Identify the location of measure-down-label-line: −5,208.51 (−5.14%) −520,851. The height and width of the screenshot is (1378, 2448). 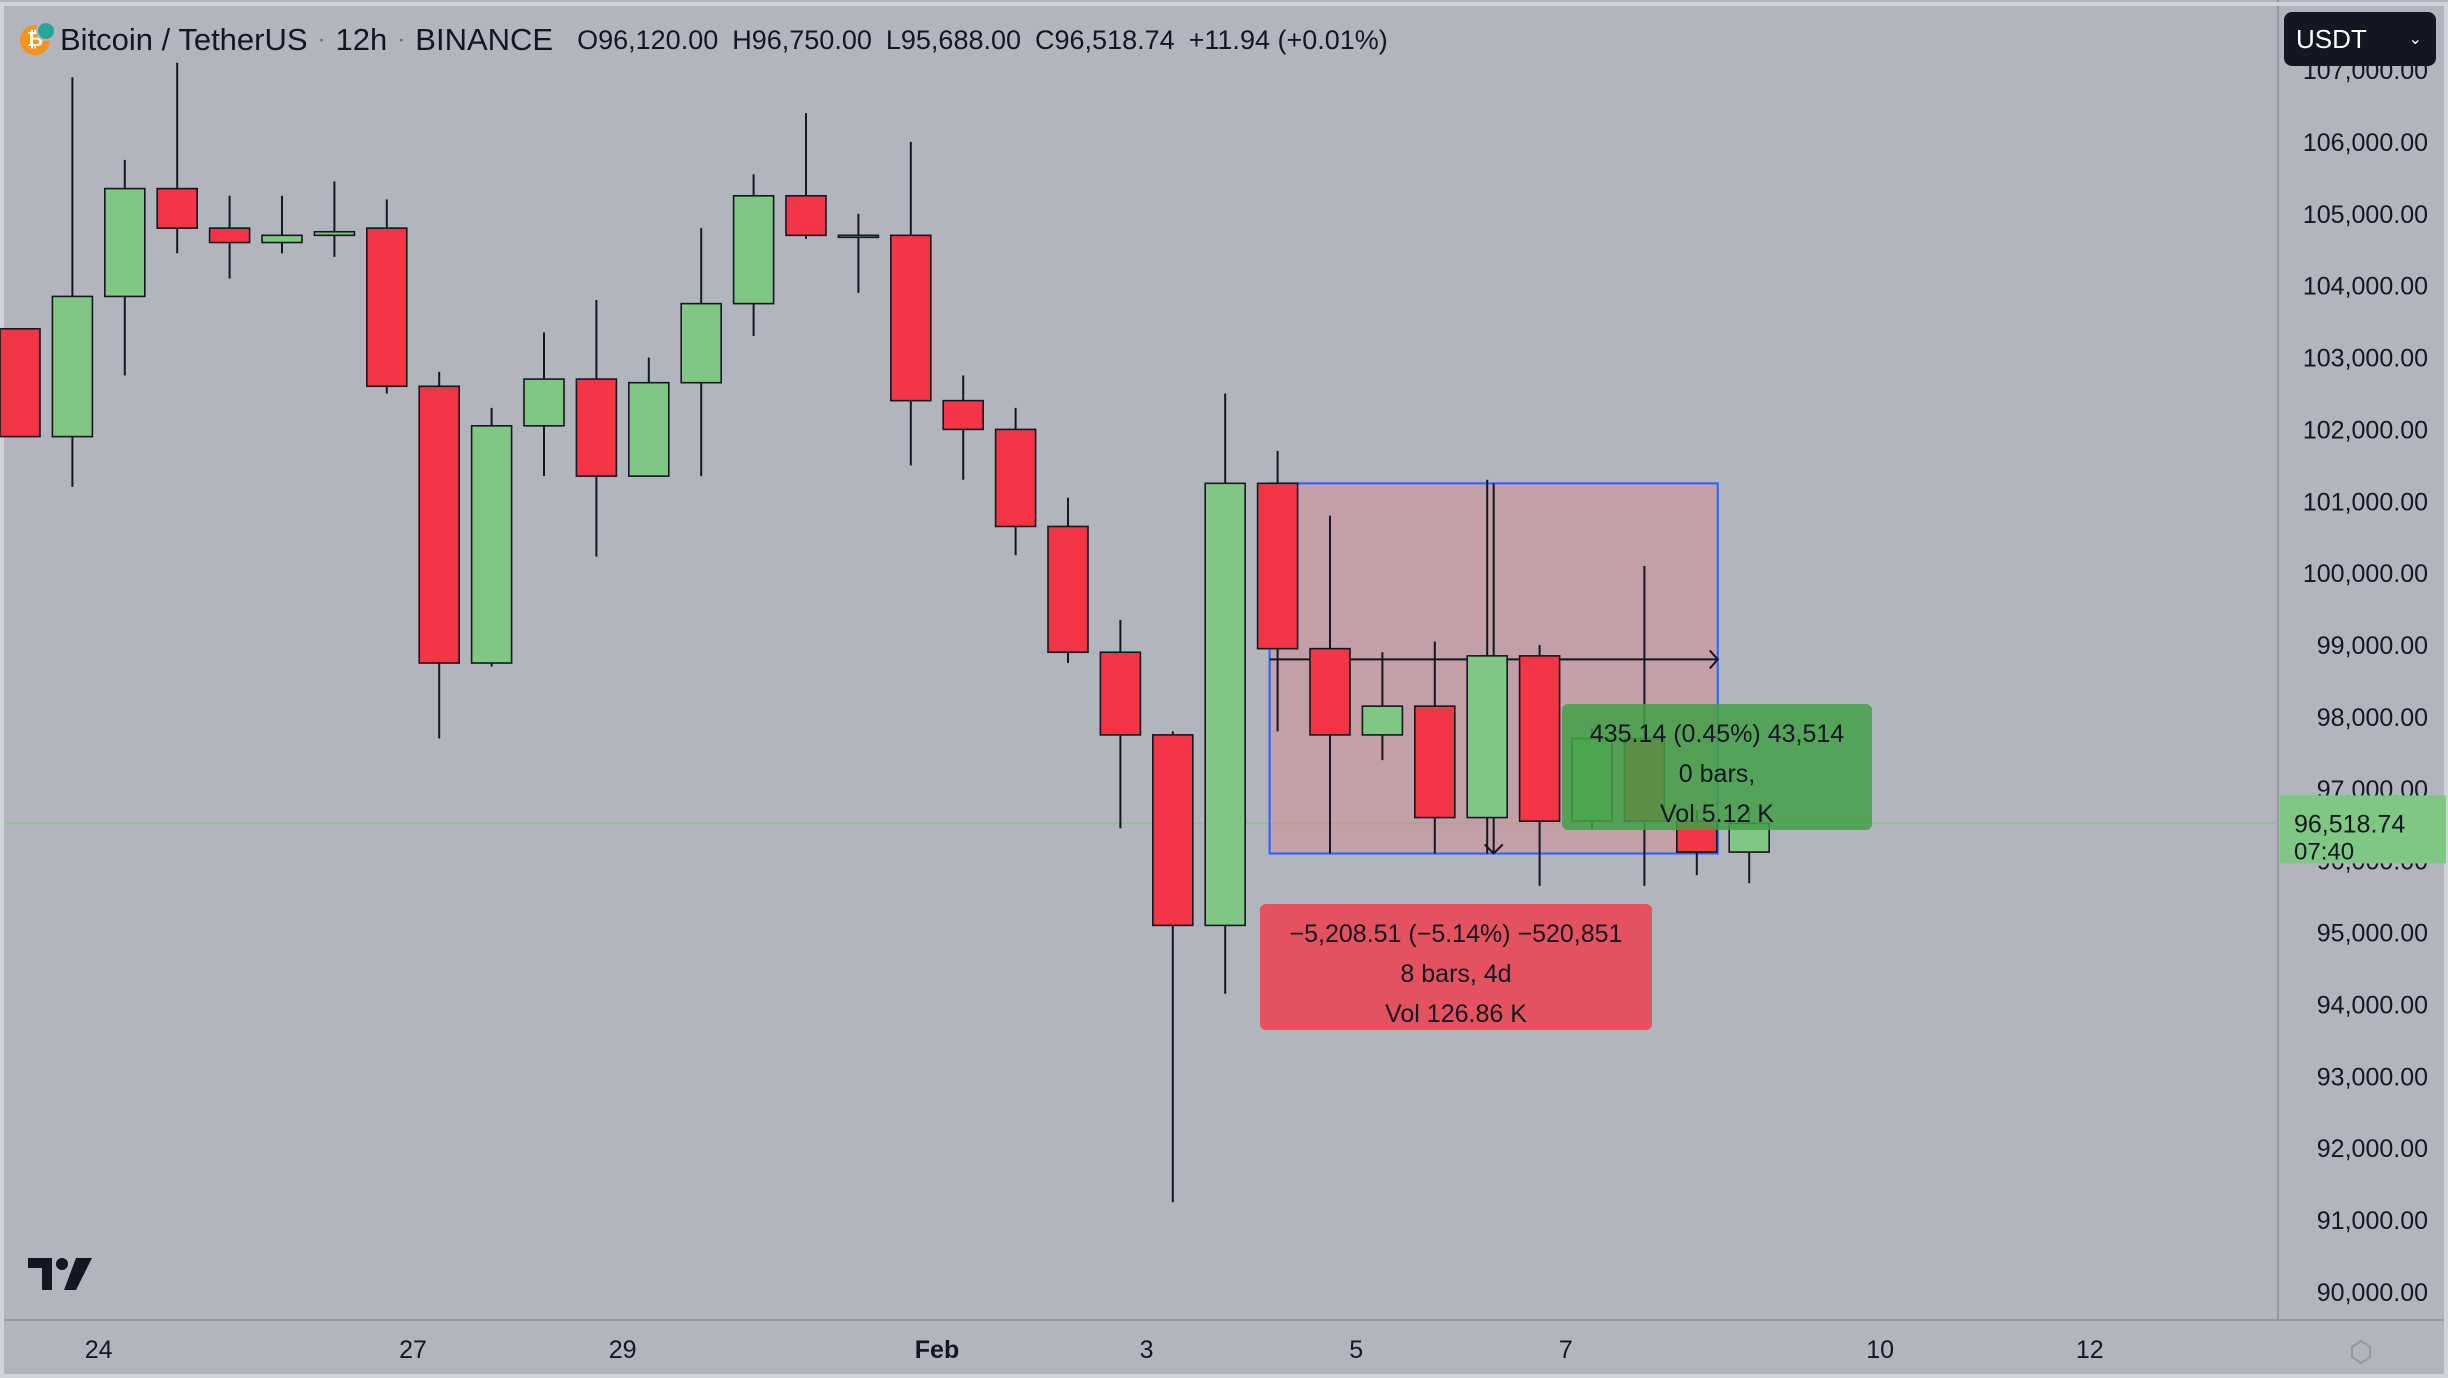
(1456, 934).